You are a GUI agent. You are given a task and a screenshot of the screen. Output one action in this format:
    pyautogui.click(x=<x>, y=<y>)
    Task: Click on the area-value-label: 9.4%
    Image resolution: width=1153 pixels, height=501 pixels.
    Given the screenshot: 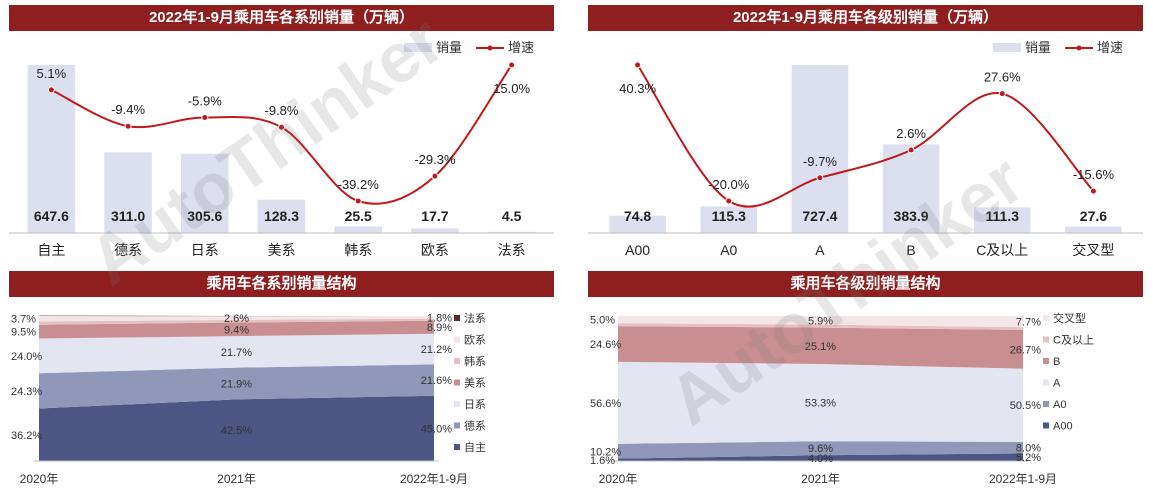 What is the action you would take?
    pyautogui.click(x=236, y=330)
    